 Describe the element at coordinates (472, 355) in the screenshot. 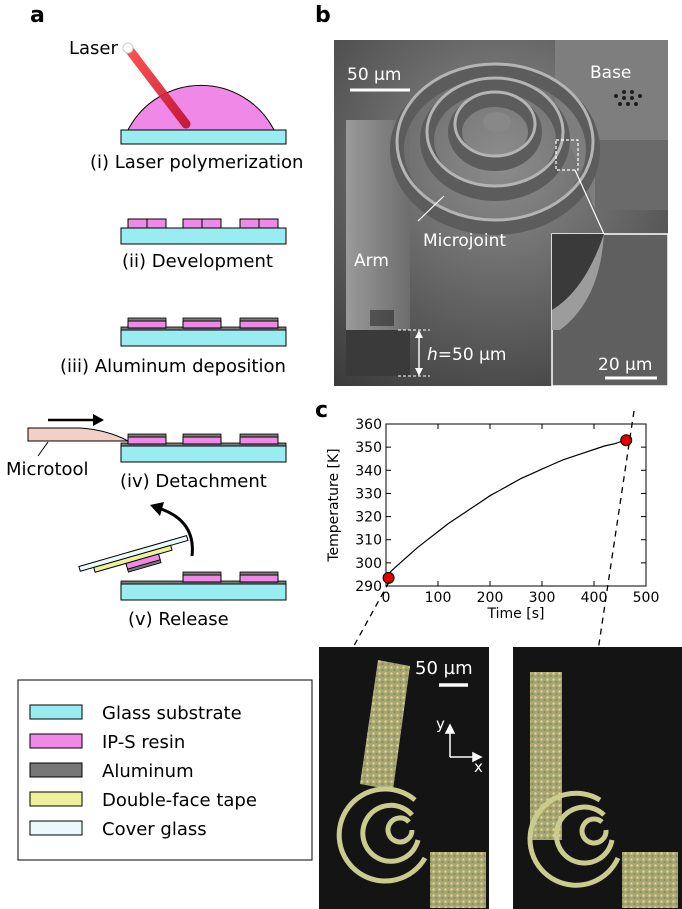

I see `sem-height-value: =50 µm` at that location.